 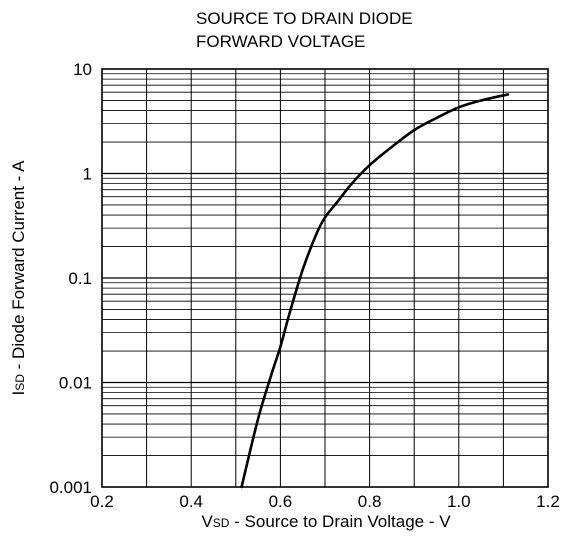 What do you see at coordinates (87, 174) in the screenshot?
I see `y-tick-label: 1` at bounding box center [87, 174].